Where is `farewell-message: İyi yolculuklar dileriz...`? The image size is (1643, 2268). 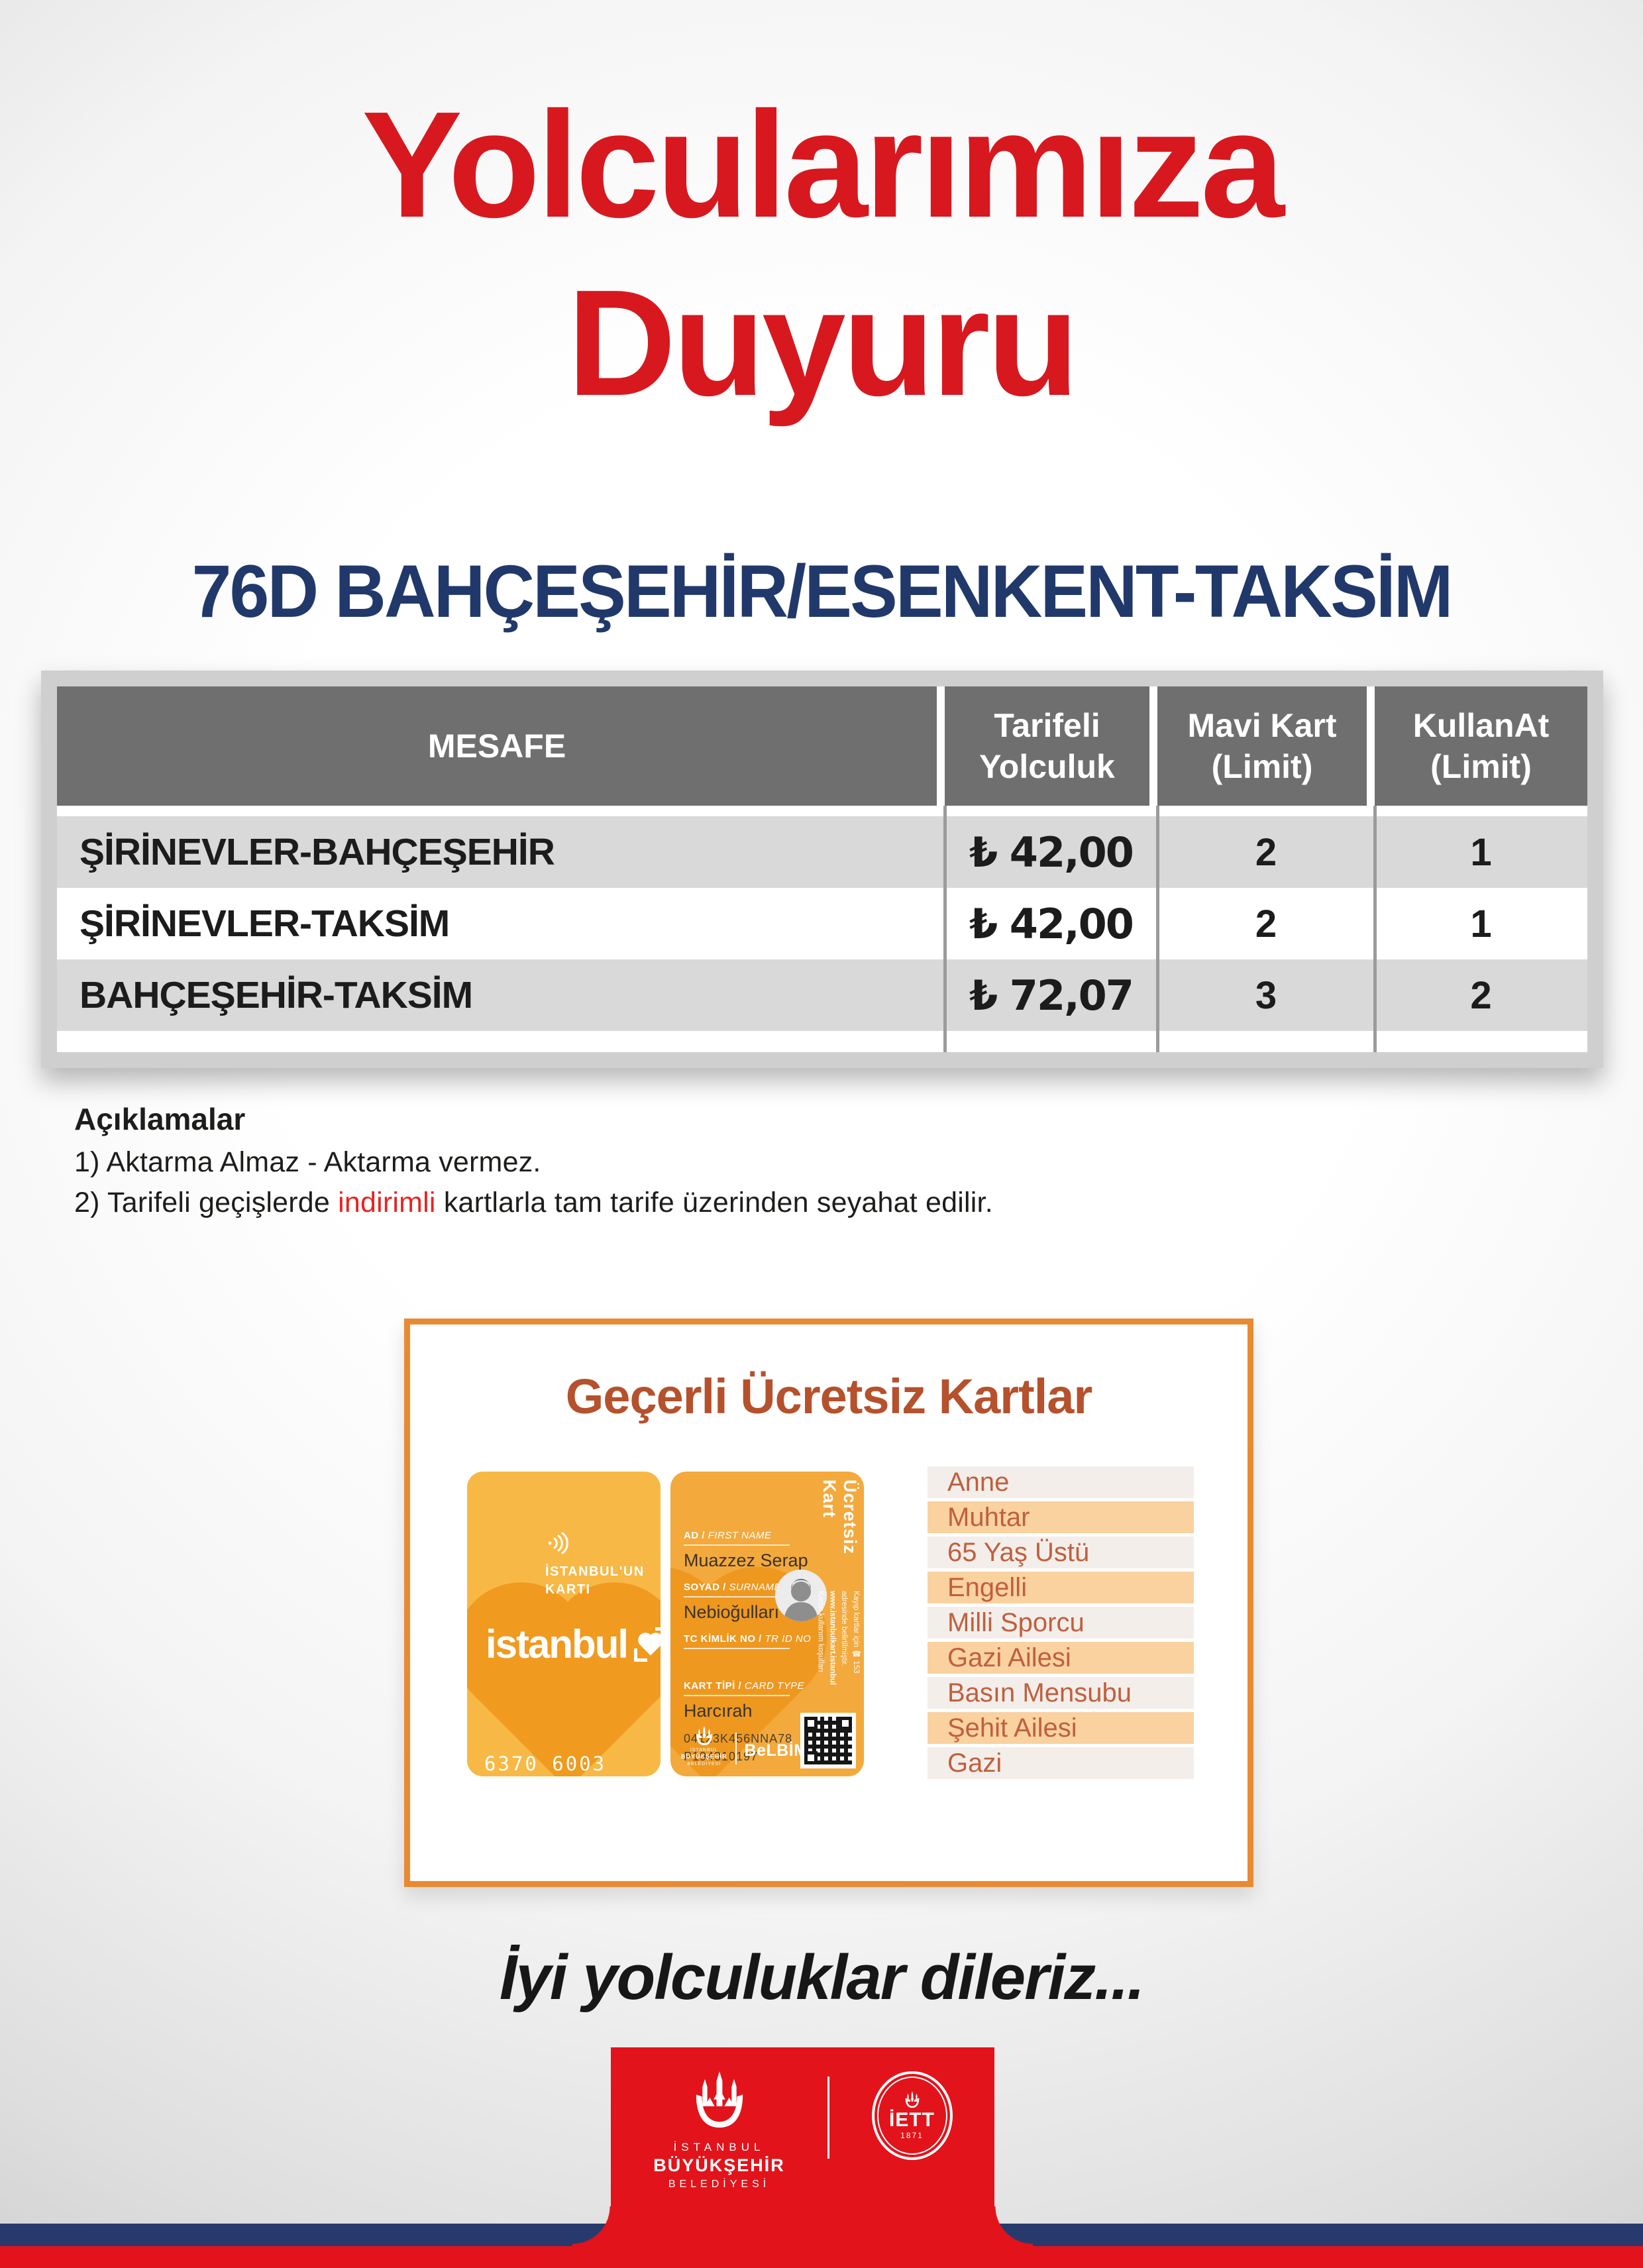 farewell-message: İyi yolculuklar dileriz... is located at coordinates (822, 1977).